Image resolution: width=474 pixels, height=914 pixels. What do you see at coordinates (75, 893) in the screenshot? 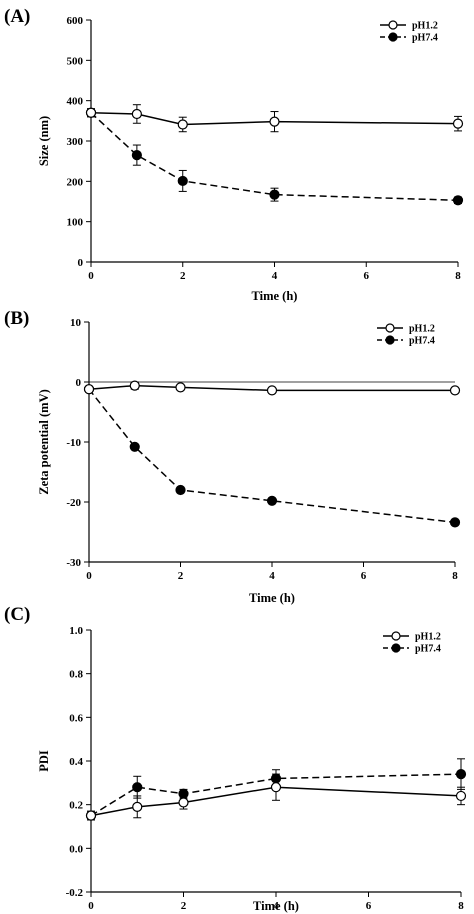
I see `y-tick-label: -0.2` at bounding box center [75, 893].